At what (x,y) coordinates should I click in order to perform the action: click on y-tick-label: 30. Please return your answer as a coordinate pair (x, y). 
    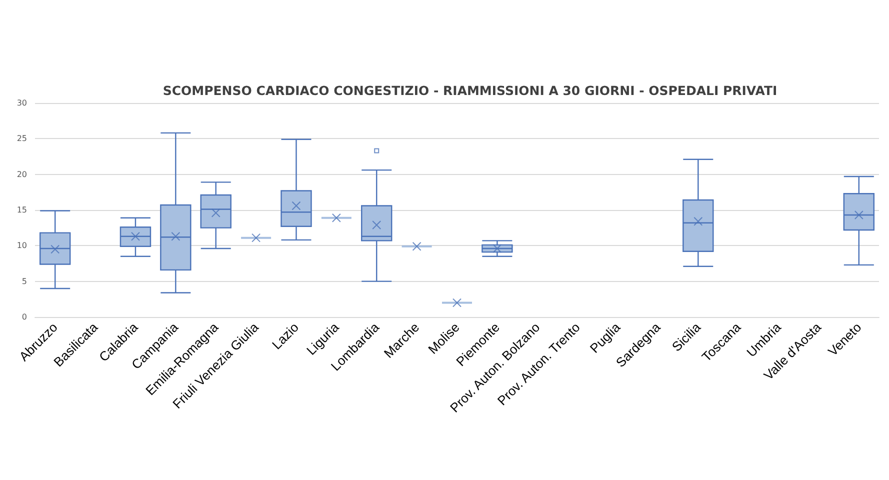
    Looking at the image, I should click on (21, 103).